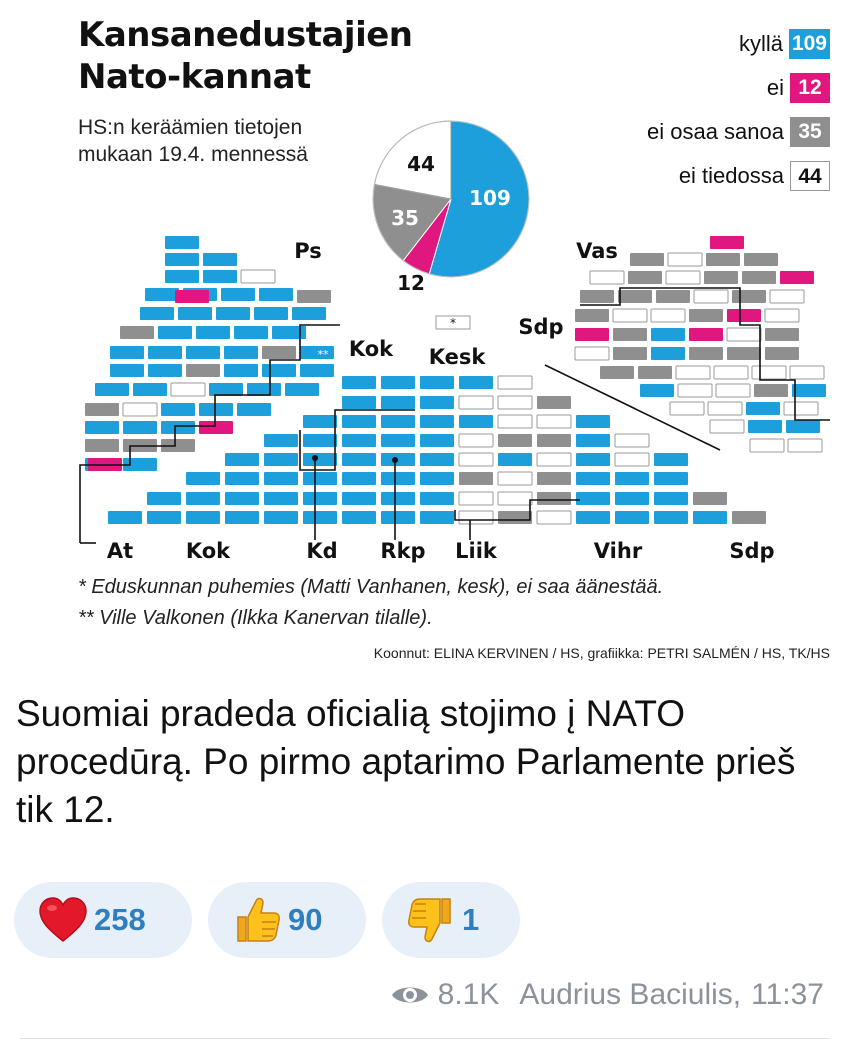 The width and height of the screenshot is (850, 1043). Describe the element at coordinates (490, 198) in the screenshot. I see `pie-label-yes: 109` at that location.